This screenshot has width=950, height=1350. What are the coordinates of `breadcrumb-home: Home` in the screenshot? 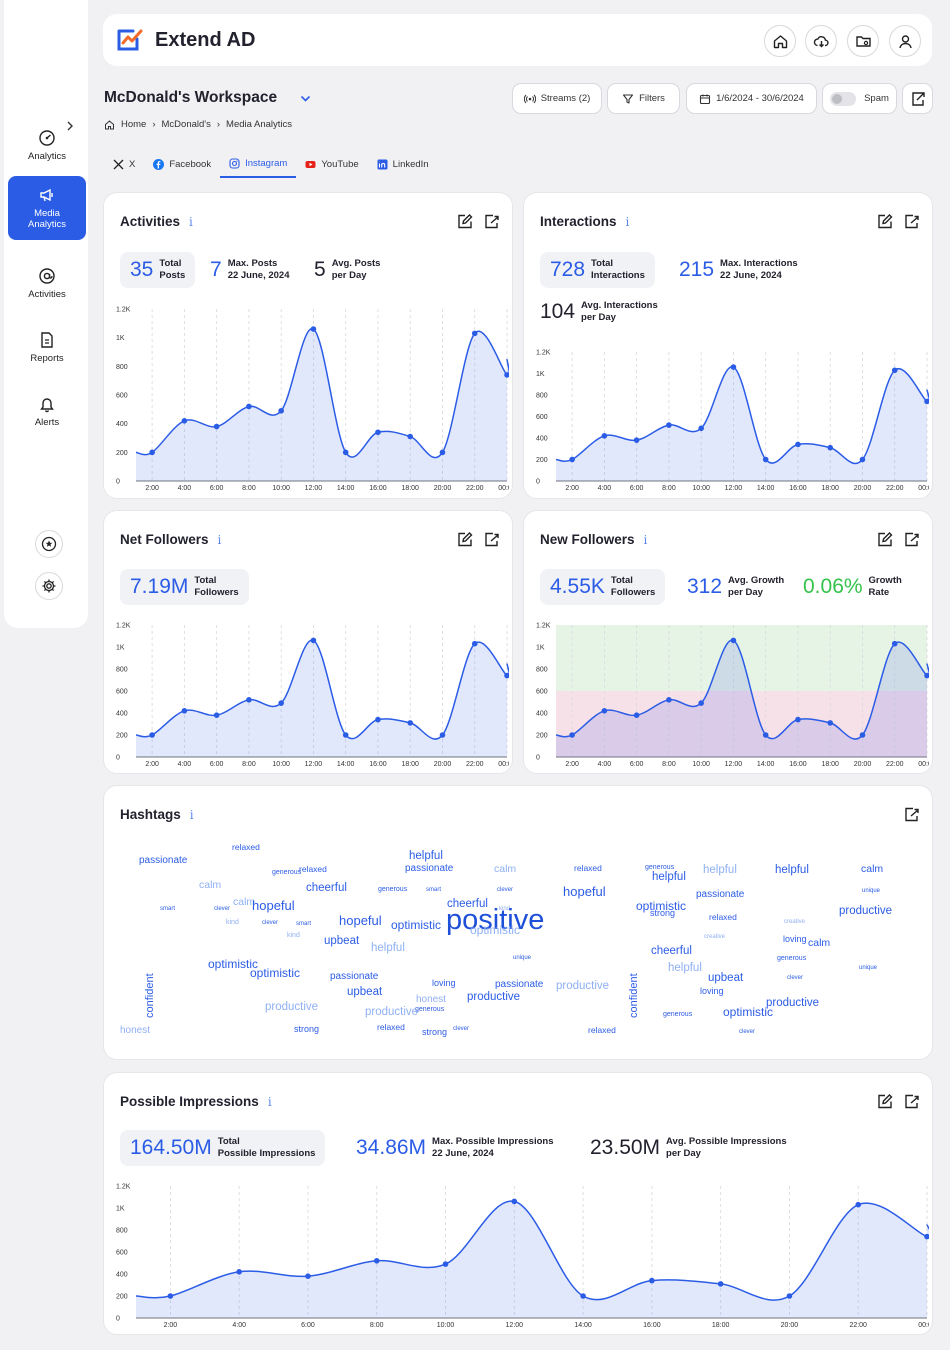 It's located at (134, 124).